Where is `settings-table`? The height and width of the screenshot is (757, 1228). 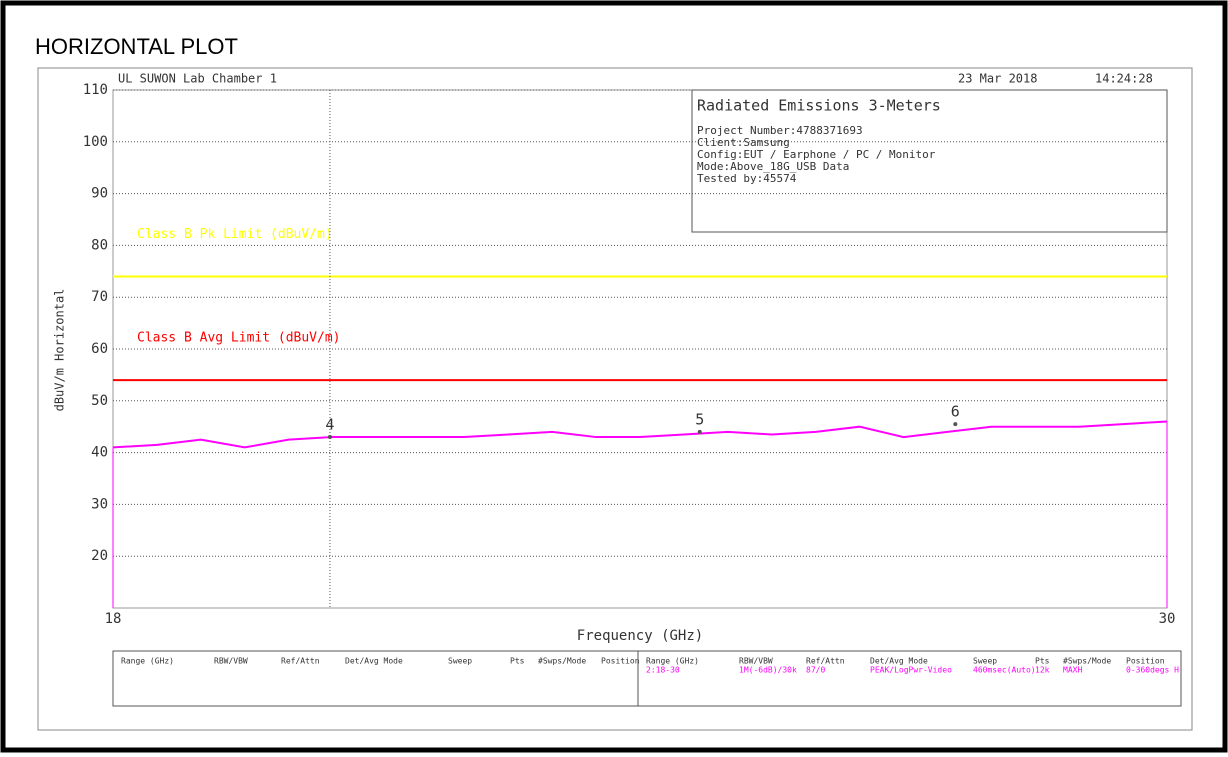 settings-table is located at coordinates (647, 678).